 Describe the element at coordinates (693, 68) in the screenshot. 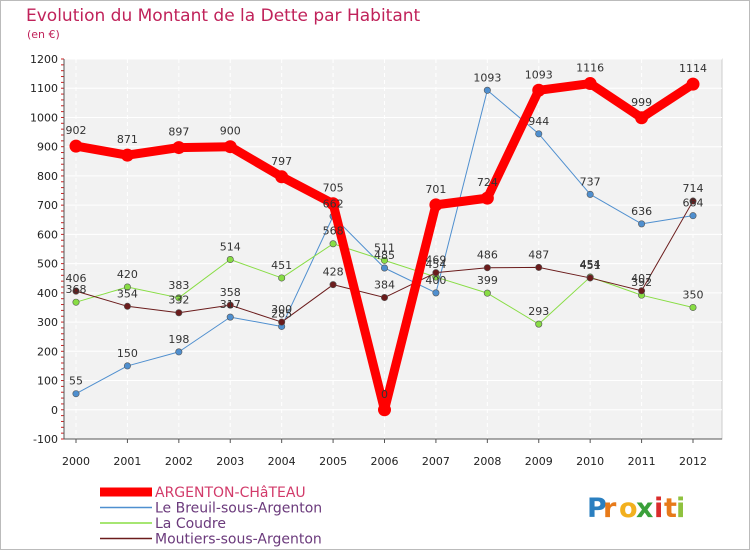

I see `data-label: 1114` at that location.